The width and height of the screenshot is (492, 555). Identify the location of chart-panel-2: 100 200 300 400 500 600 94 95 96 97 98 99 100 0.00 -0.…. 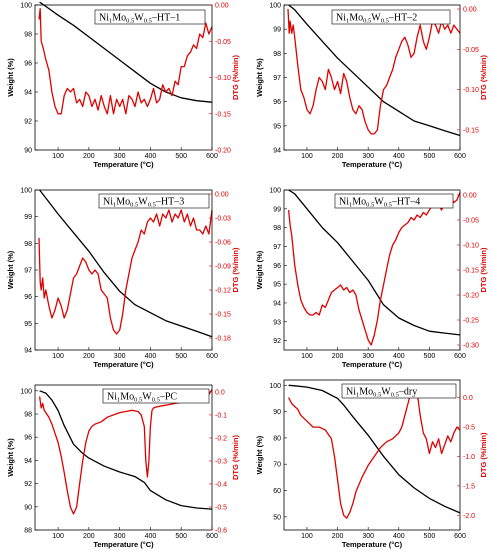
(371, 86).